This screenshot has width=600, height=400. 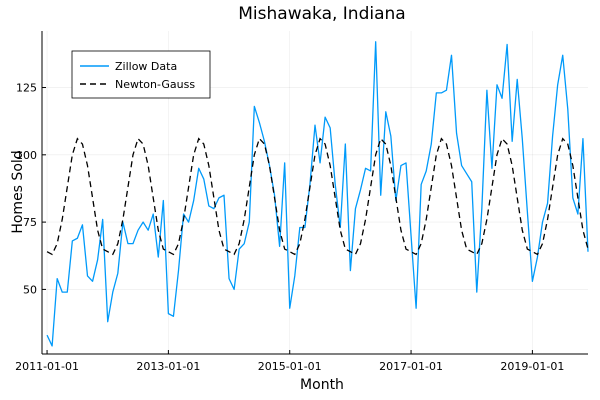 What do you see at coordinates (26, 88) in the screenshot?
I see `y-tick-label: 125` at bounding box center [26, 88].